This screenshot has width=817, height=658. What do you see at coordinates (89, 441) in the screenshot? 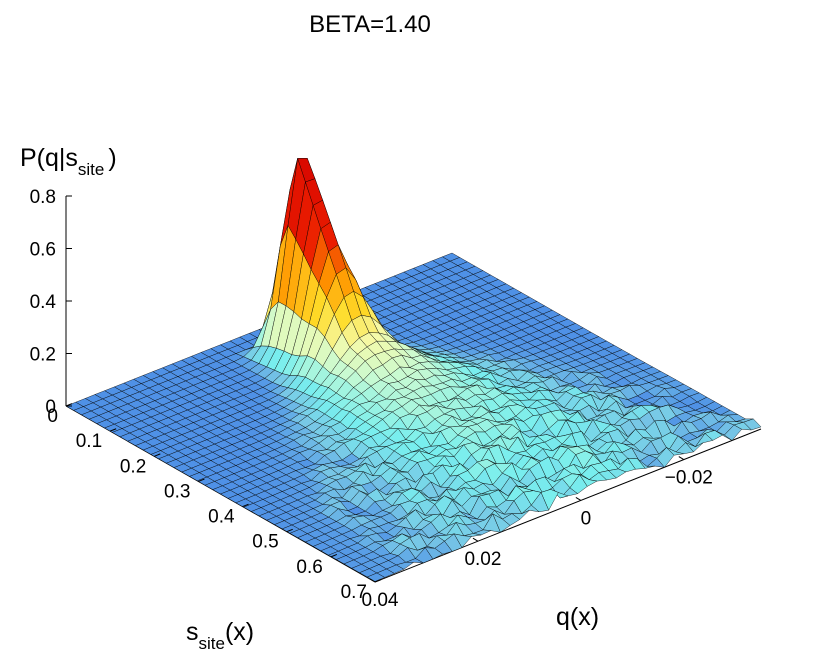
I see `y-tick-label: 0.1` at bounding box center [89, 441].